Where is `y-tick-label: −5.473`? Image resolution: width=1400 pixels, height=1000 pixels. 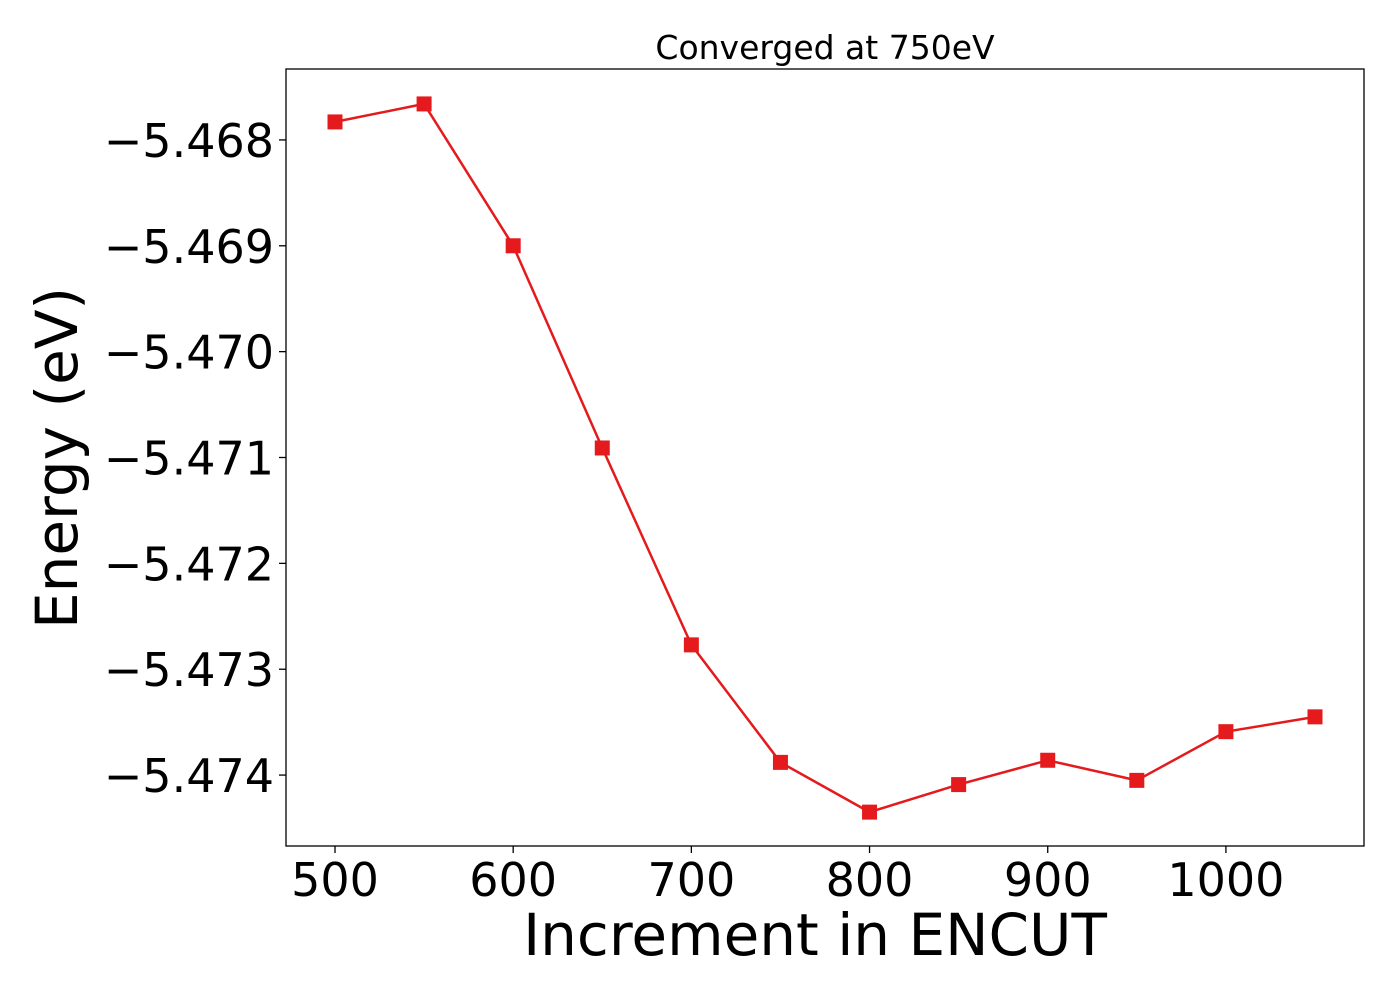 y-tick-label: −5.473 is located at coordinates (189, 670).